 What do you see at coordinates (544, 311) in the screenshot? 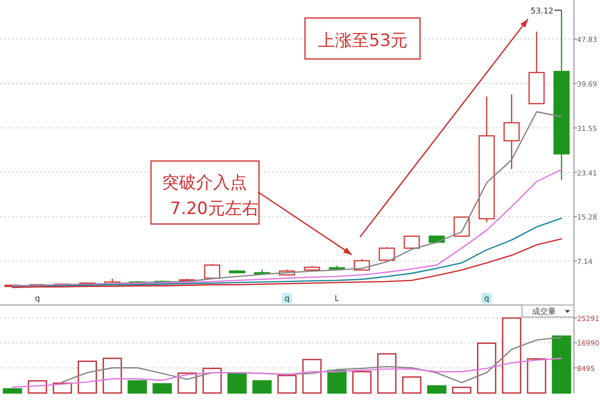
I see `chart-title: 成交量` at bounding box center [544, 311].